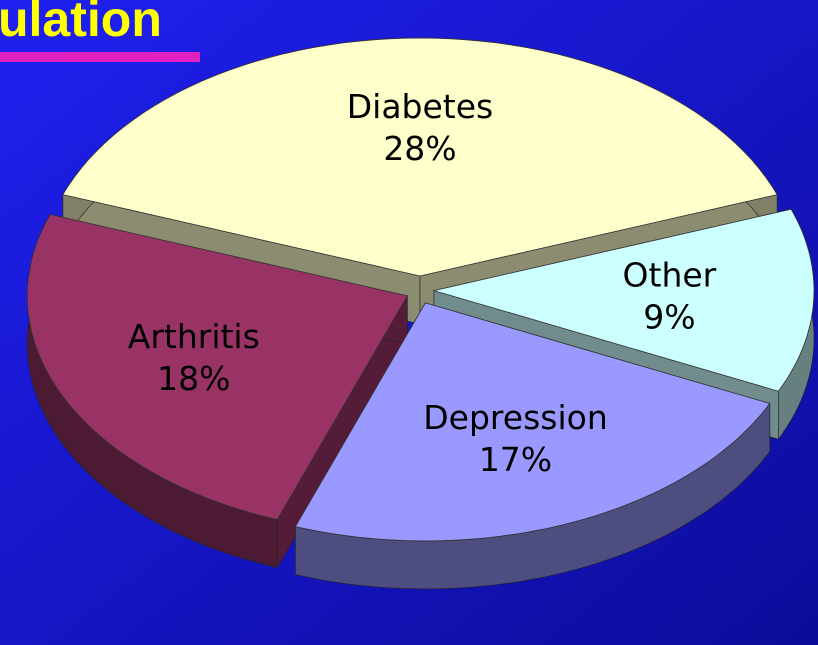  Describe the element at coordinates (515, 459) in the screenshot. I see `slice-value-label: 17%` at that location.